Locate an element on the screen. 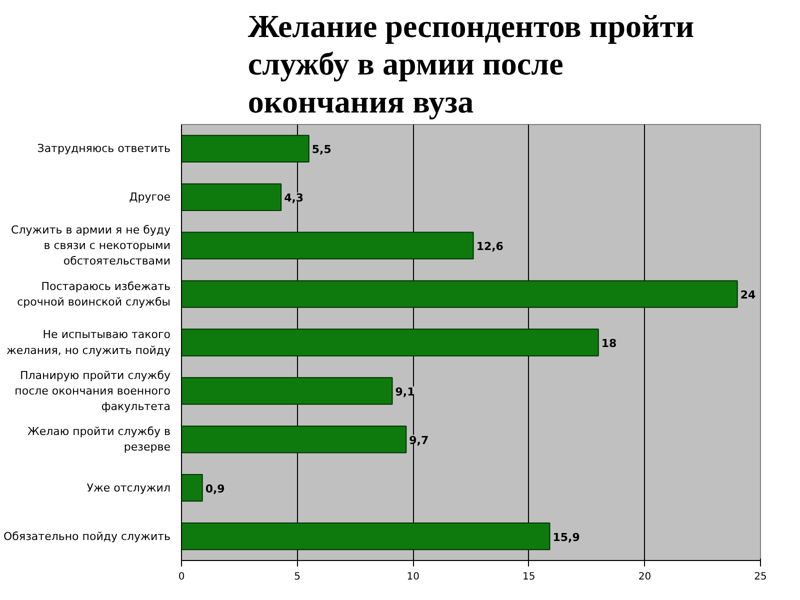  chart-title: Желание респондентов пройти службу в армии после окончания вуза is located at coordinates (471, 64).